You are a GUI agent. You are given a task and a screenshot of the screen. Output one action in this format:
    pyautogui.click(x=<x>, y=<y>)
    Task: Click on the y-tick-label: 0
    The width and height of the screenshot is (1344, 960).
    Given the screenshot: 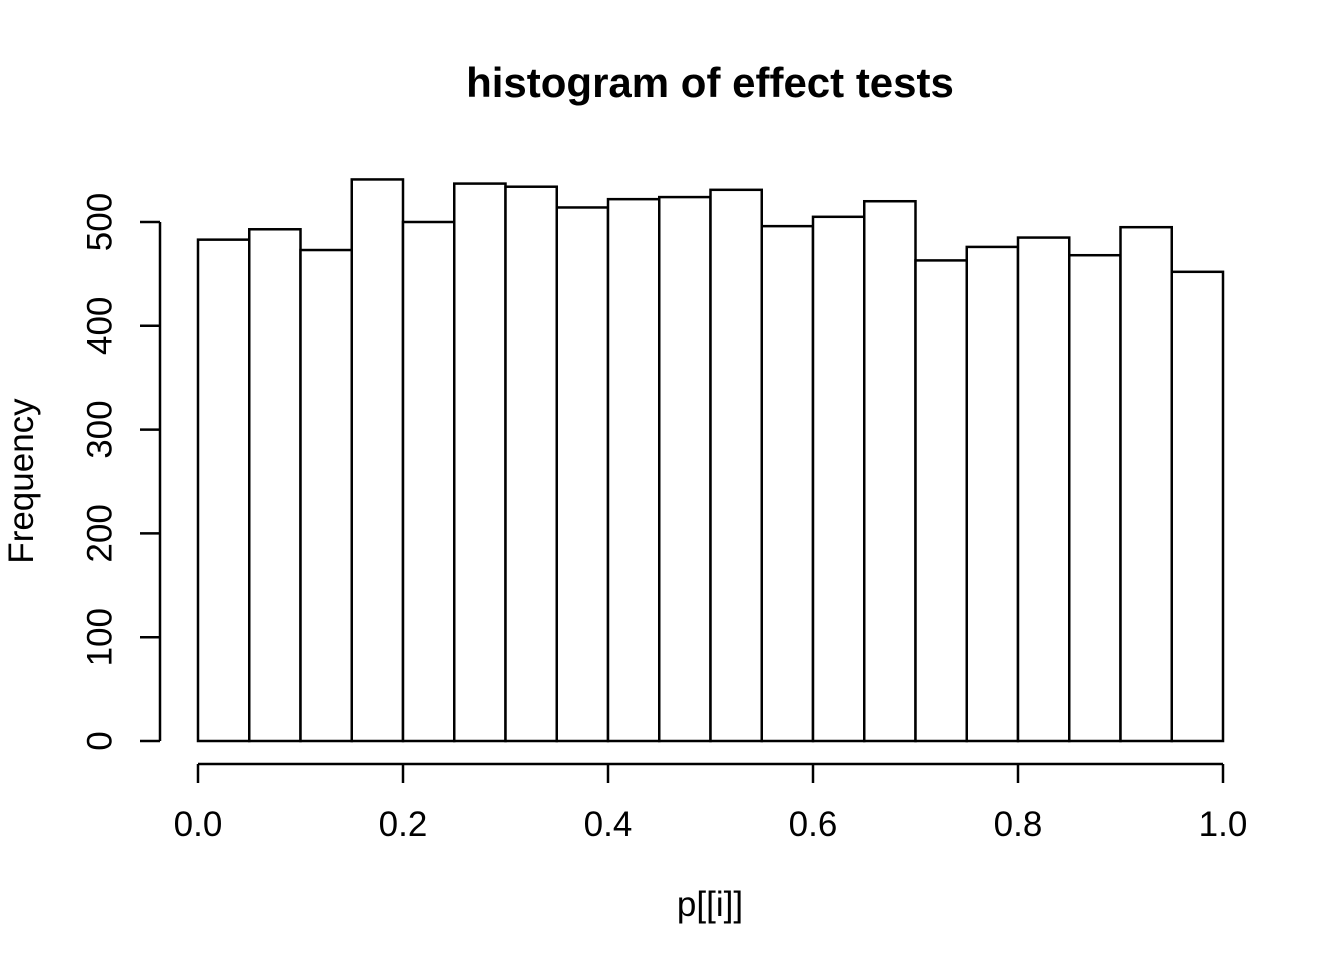 What is the action you would take?
    pyautogui.click(x=100, y=740)
    